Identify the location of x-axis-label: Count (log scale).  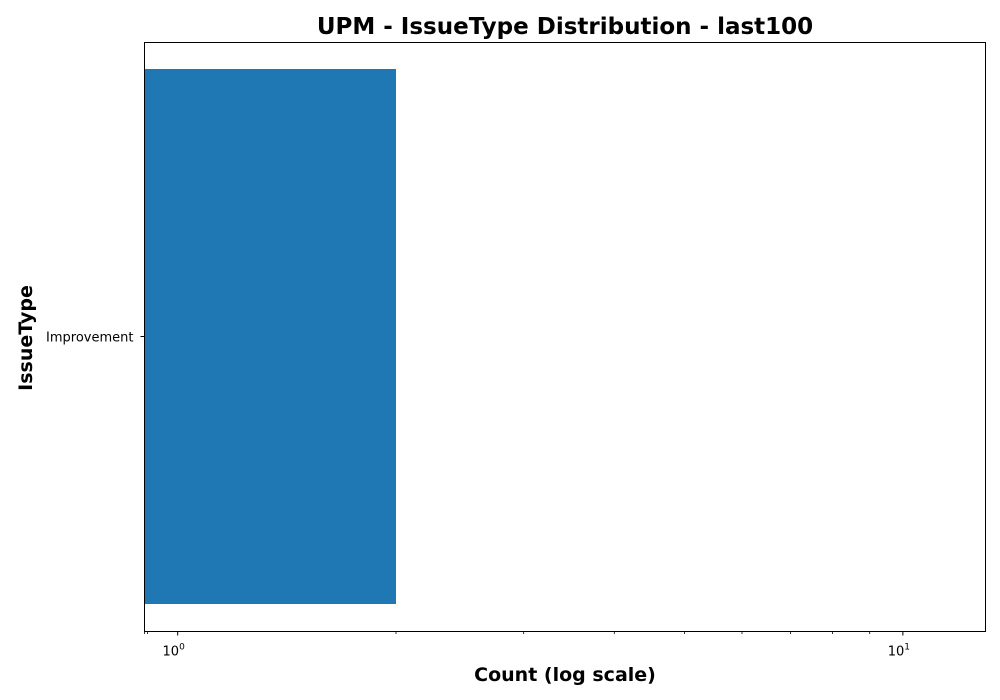
(565, 675).